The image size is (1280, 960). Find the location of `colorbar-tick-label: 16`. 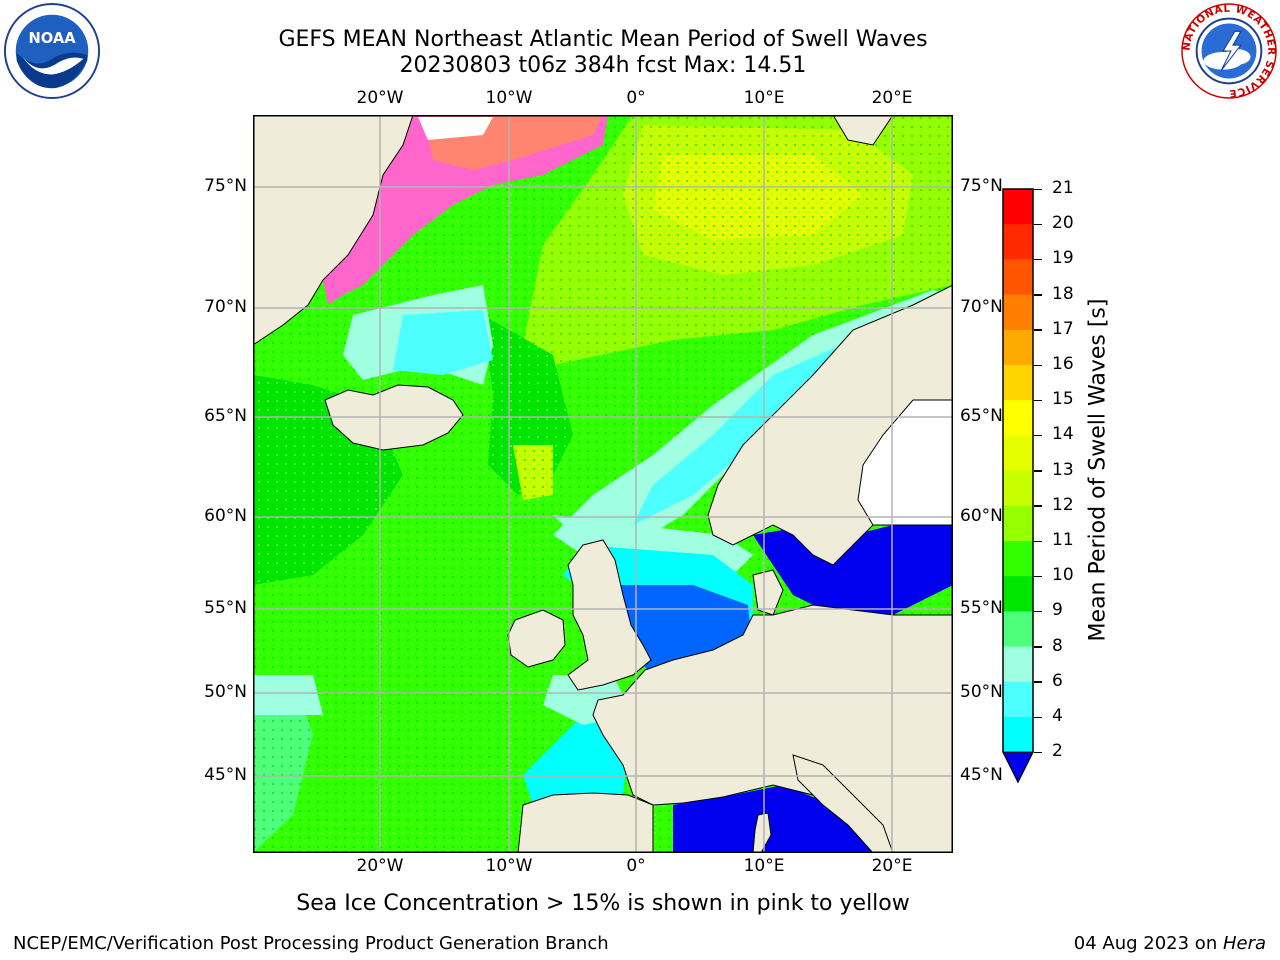

colorbar-tick-label: 16 is located at coordinates (1063, 364).